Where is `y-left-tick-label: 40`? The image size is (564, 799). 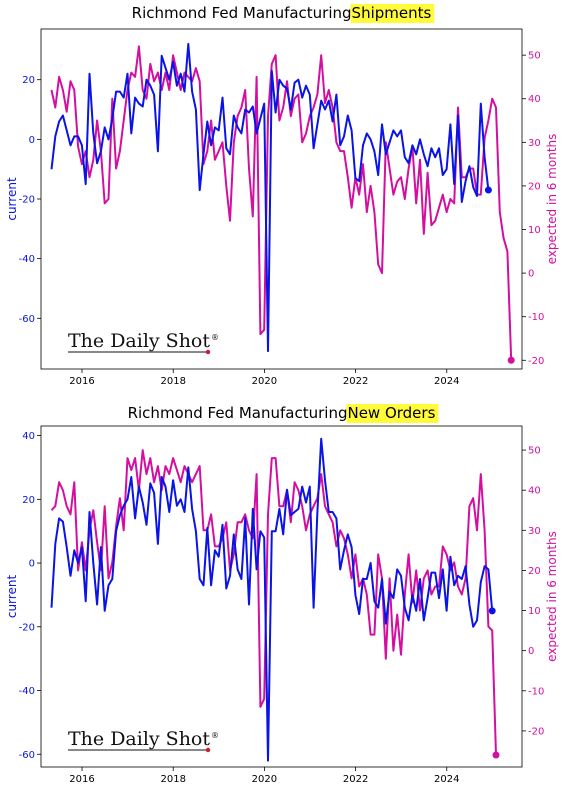 y-left-tick-label: 40 is located at coordinates (28, 436).